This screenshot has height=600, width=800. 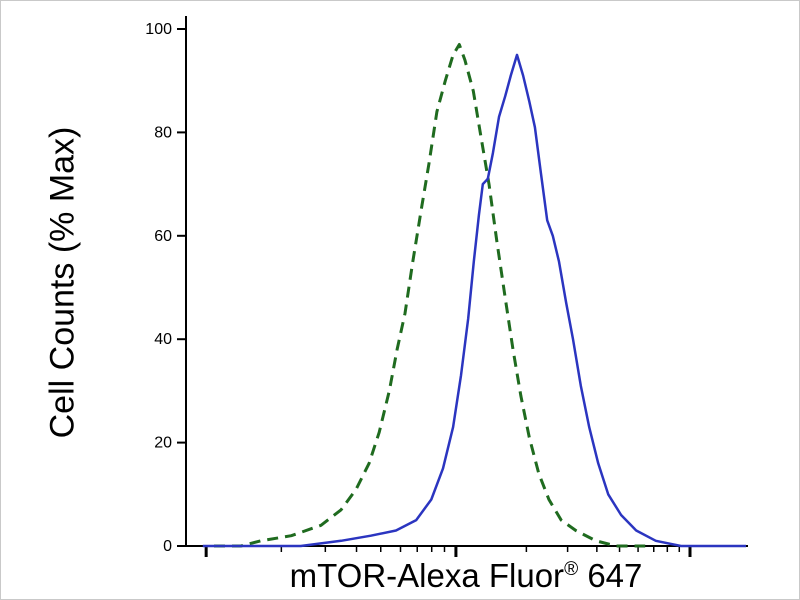 What do you see at coordinates (158, 29) in the screenshot?
I see `y-axis-tick-label: 100` at bounding box center [158, 29].